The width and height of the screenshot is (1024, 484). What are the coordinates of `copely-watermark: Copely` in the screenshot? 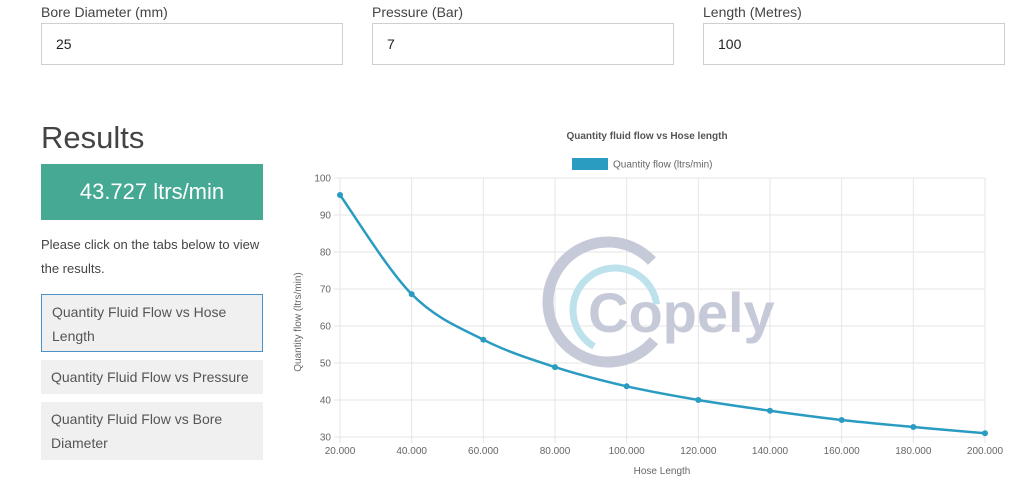 It's located at (658, 302).